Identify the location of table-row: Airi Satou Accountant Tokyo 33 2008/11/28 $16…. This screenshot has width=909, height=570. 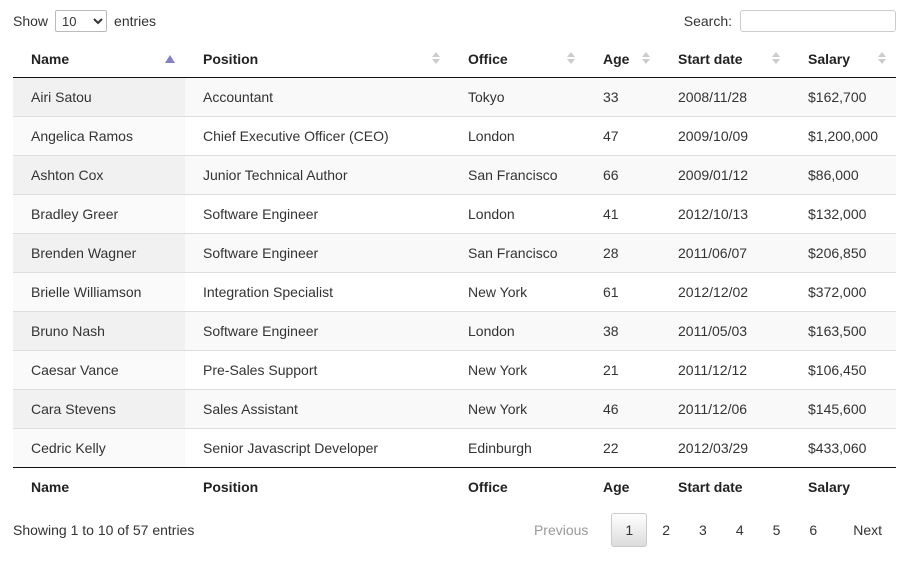
(454, 97).